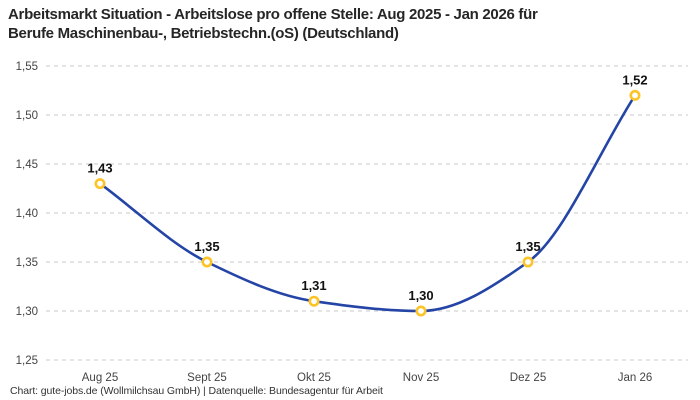  What do you see at coordinates (420, 295) in the screenshot?
I see `data-point-label: 1,30` at bounding box center [420, 295].